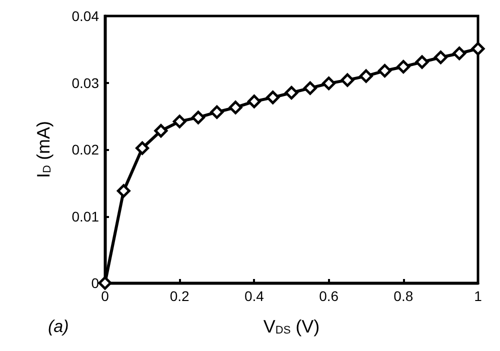  Describe the element at coordinates (291, 326) in the screenshot. I see `x-axis-title: VDS (V)` at that location.